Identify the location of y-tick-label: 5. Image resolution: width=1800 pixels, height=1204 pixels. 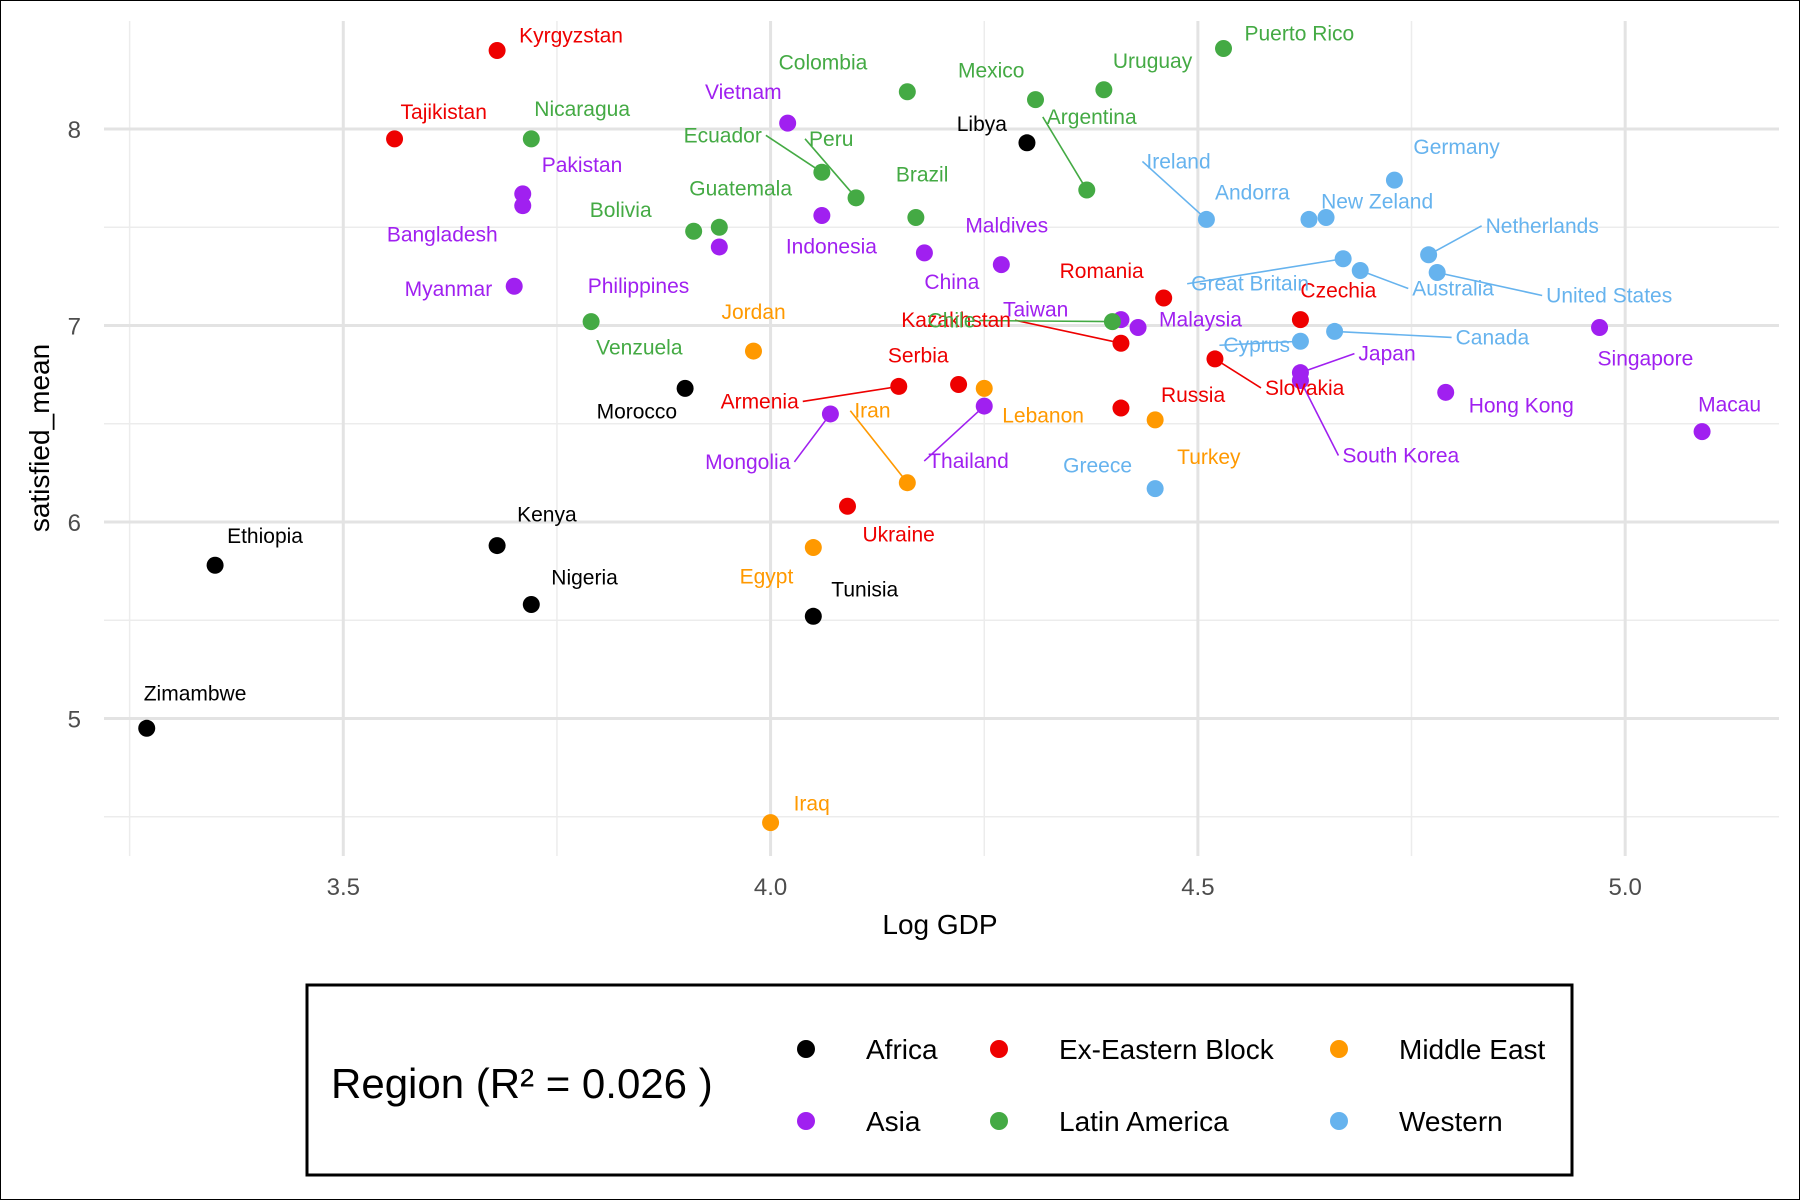
(74, 719).